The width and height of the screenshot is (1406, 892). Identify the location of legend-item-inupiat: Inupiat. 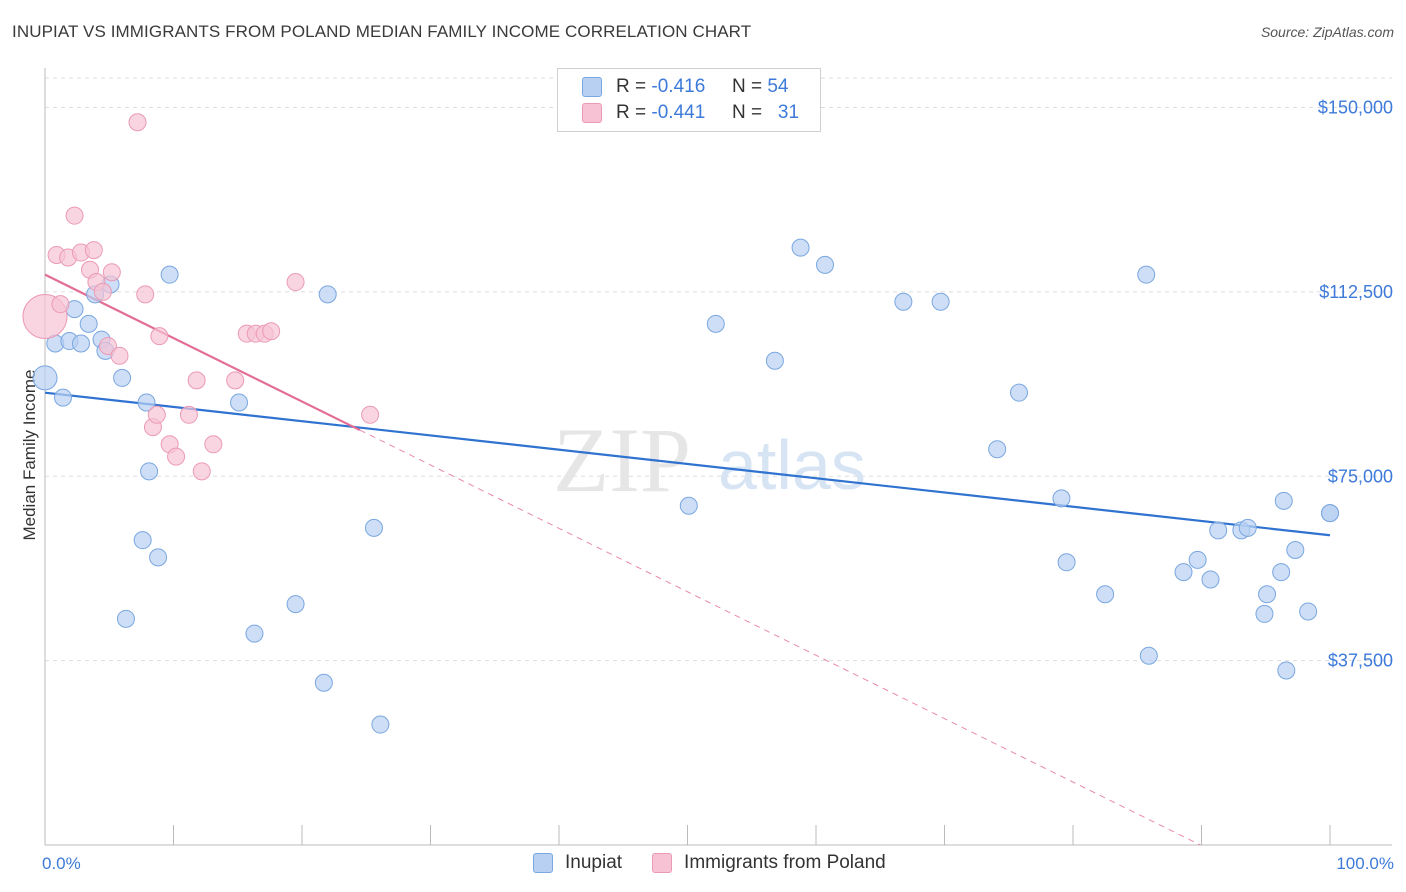
(577, 863).